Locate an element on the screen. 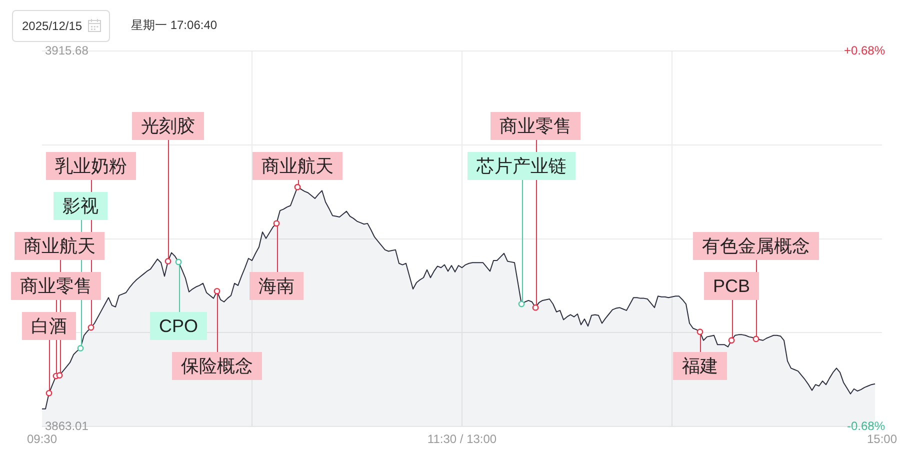  annotation: 海南 is located at coordinates (276, 286).